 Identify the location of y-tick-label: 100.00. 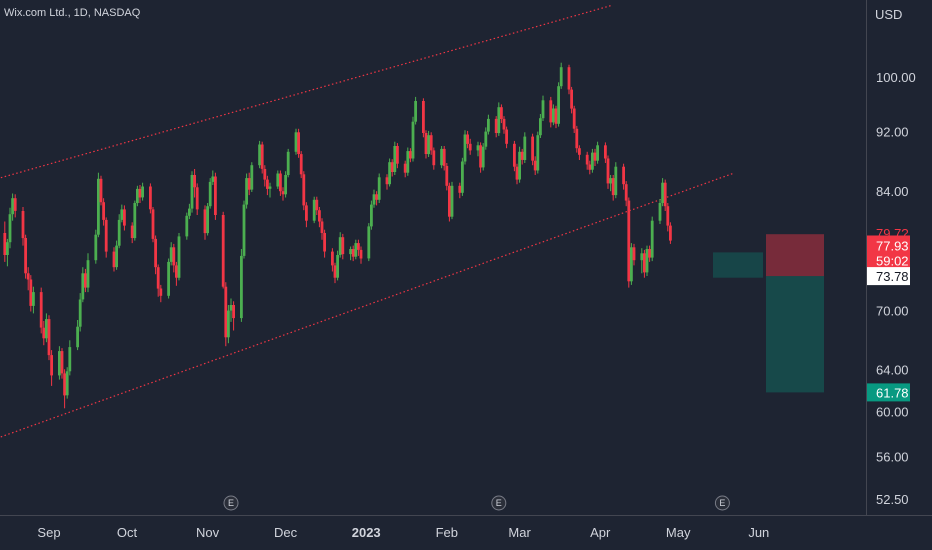
(896, 77).